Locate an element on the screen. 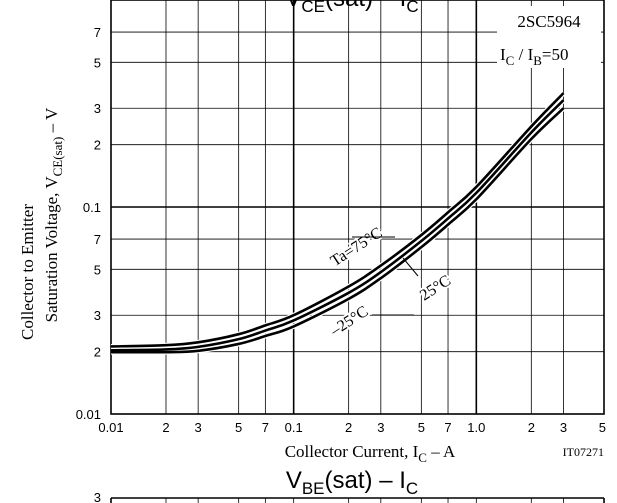  x-tick-label: 0.1 is located at coordinates (294, 427).